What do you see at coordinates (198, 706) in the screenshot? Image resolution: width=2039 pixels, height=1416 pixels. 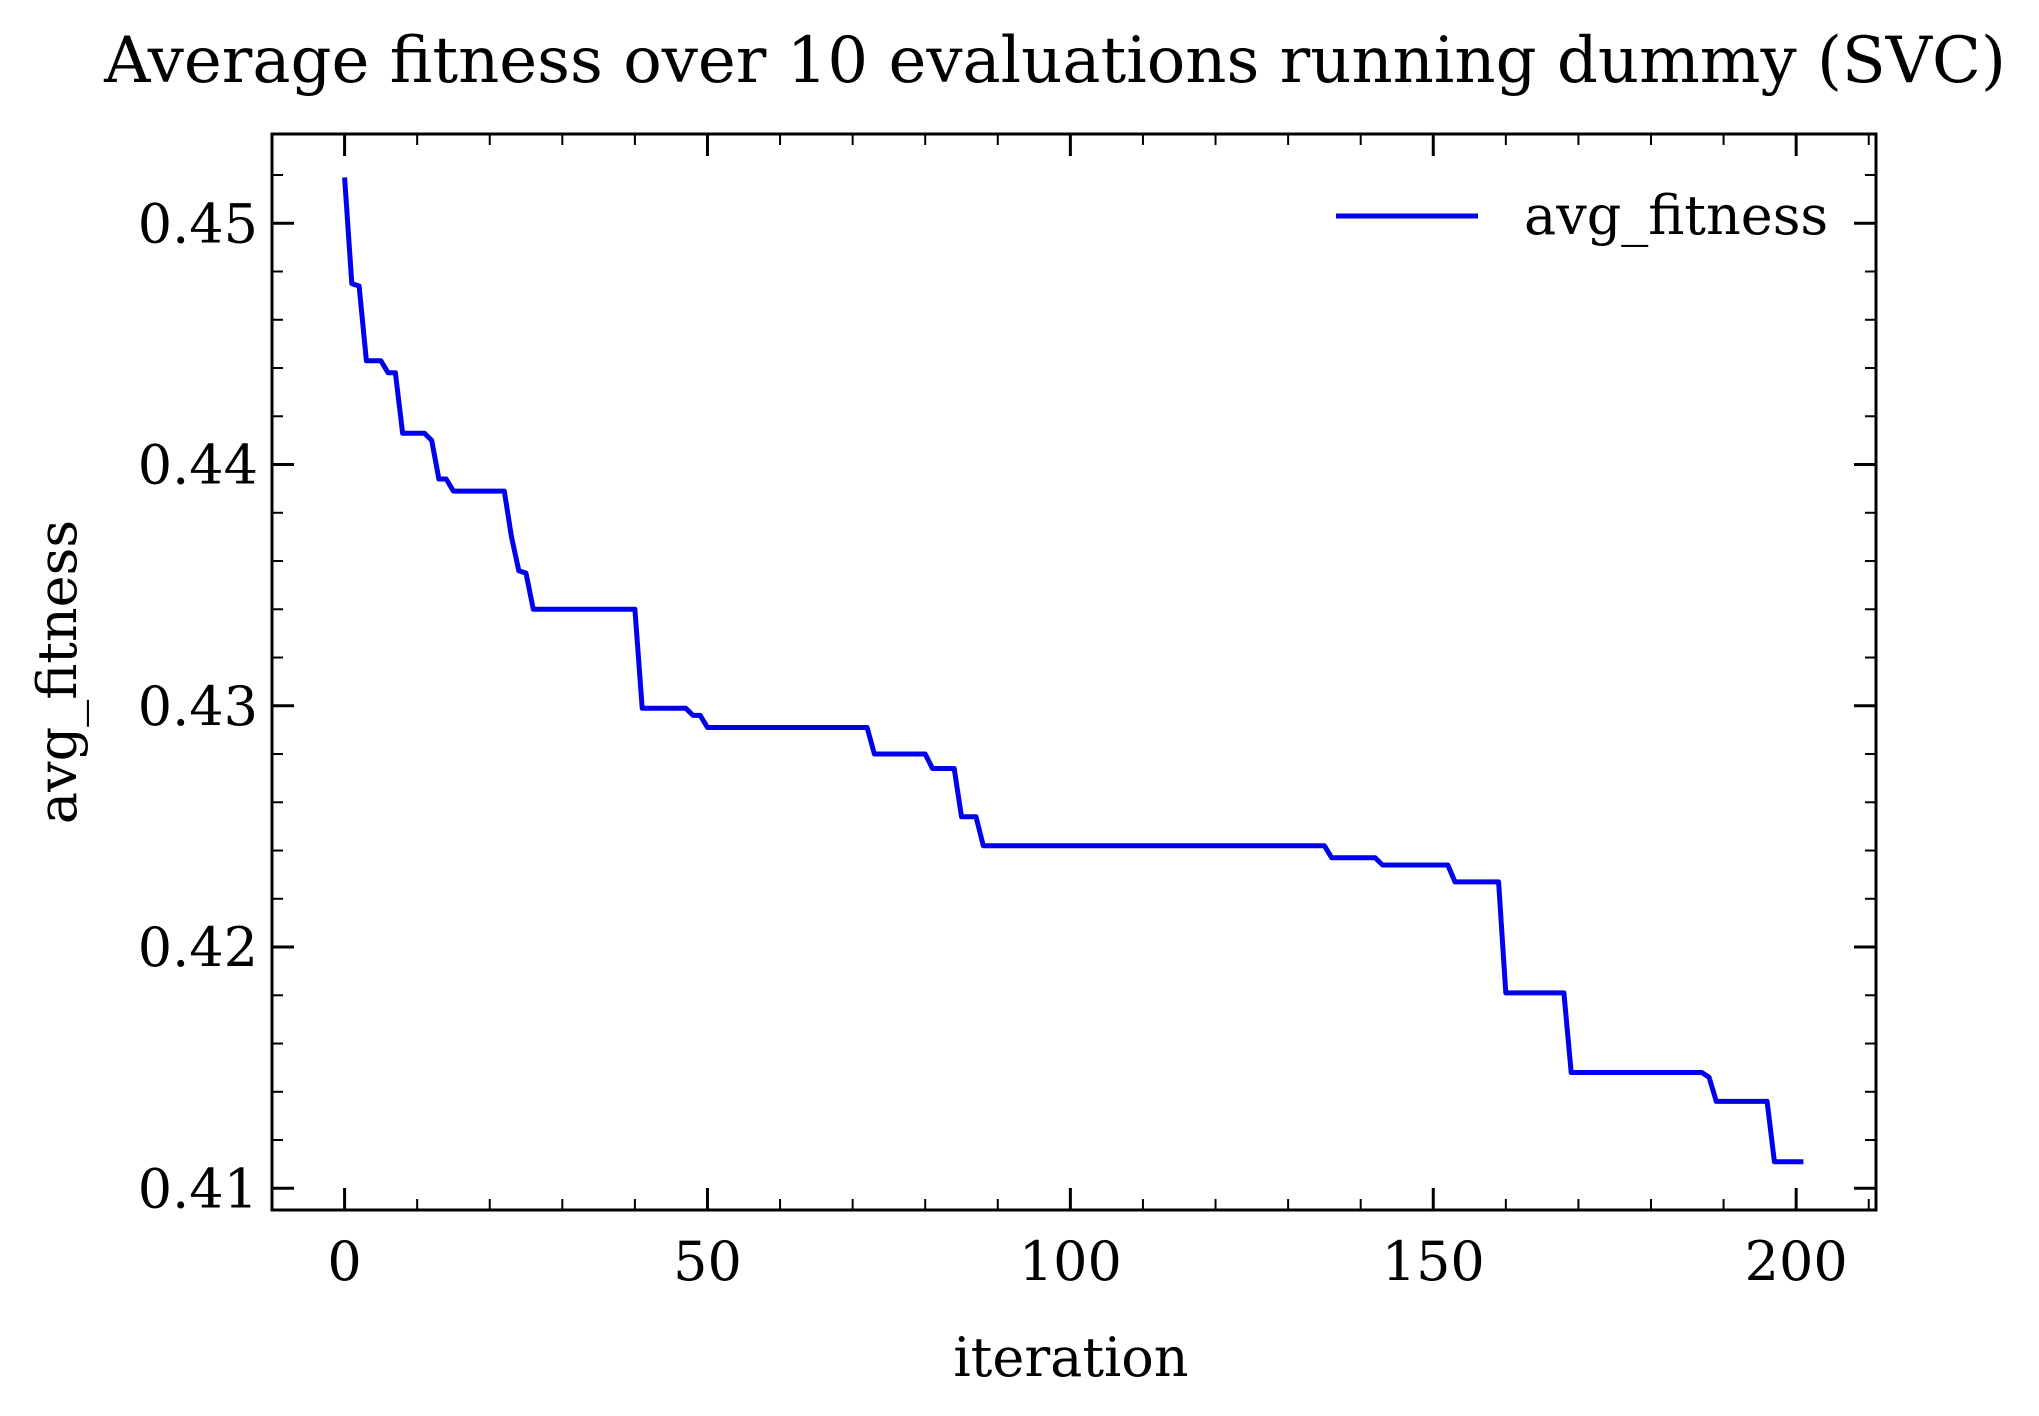 I see `y-tick-label: 0.43` at bounding box center [198, 706].